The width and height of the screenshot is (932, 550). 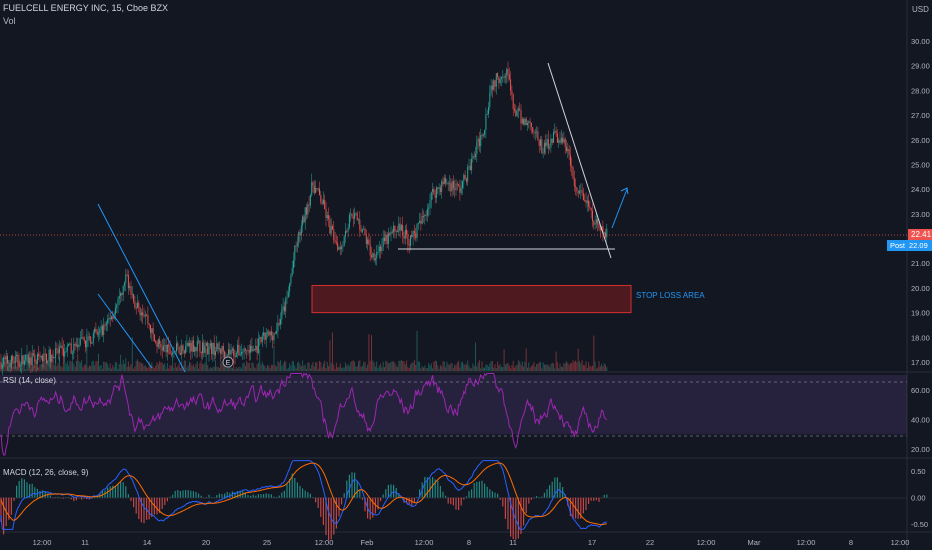 What do you see at coordinates (579, 160) in the screenshot?
I see `trendline-descending` at bounding box center [579, 160].